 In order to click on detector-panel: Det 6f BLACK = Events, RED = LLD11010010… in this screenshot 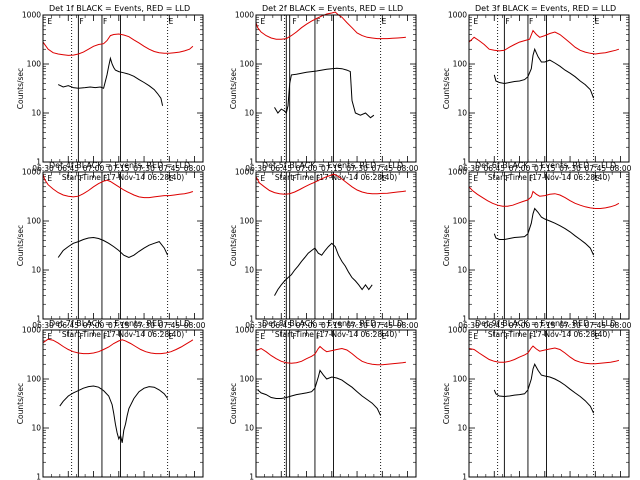, I will do `click(537, 250)`.